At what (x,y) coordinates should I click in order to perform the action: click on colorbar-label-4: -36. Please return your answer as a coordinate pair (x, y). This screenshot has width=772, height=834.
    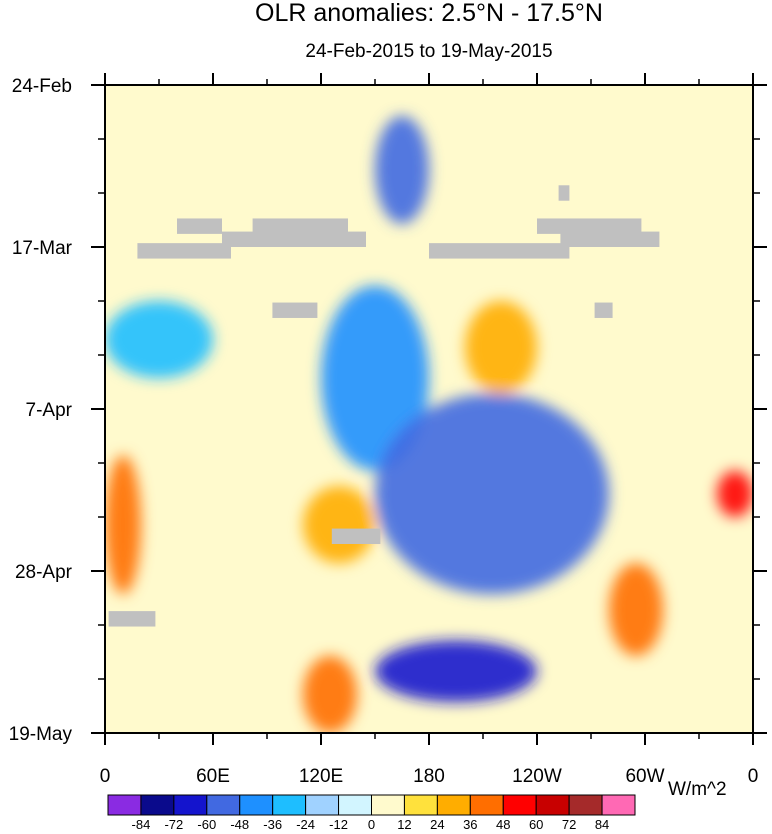
    Looking at the image, I should click on (272, 824).